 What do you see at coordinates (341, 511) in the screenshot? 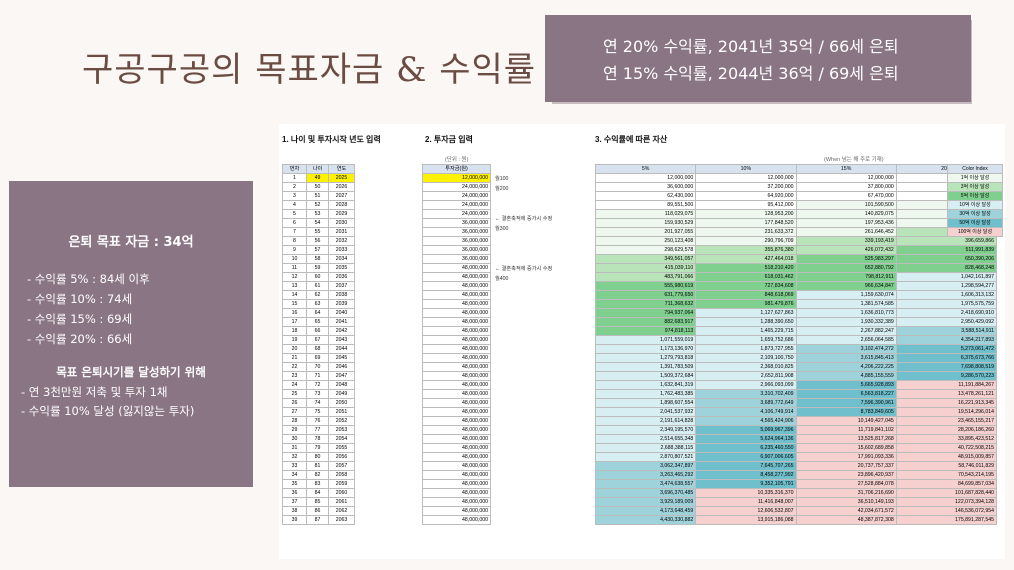
I see `cell-year: 2062` at bounding box center [341, 511].